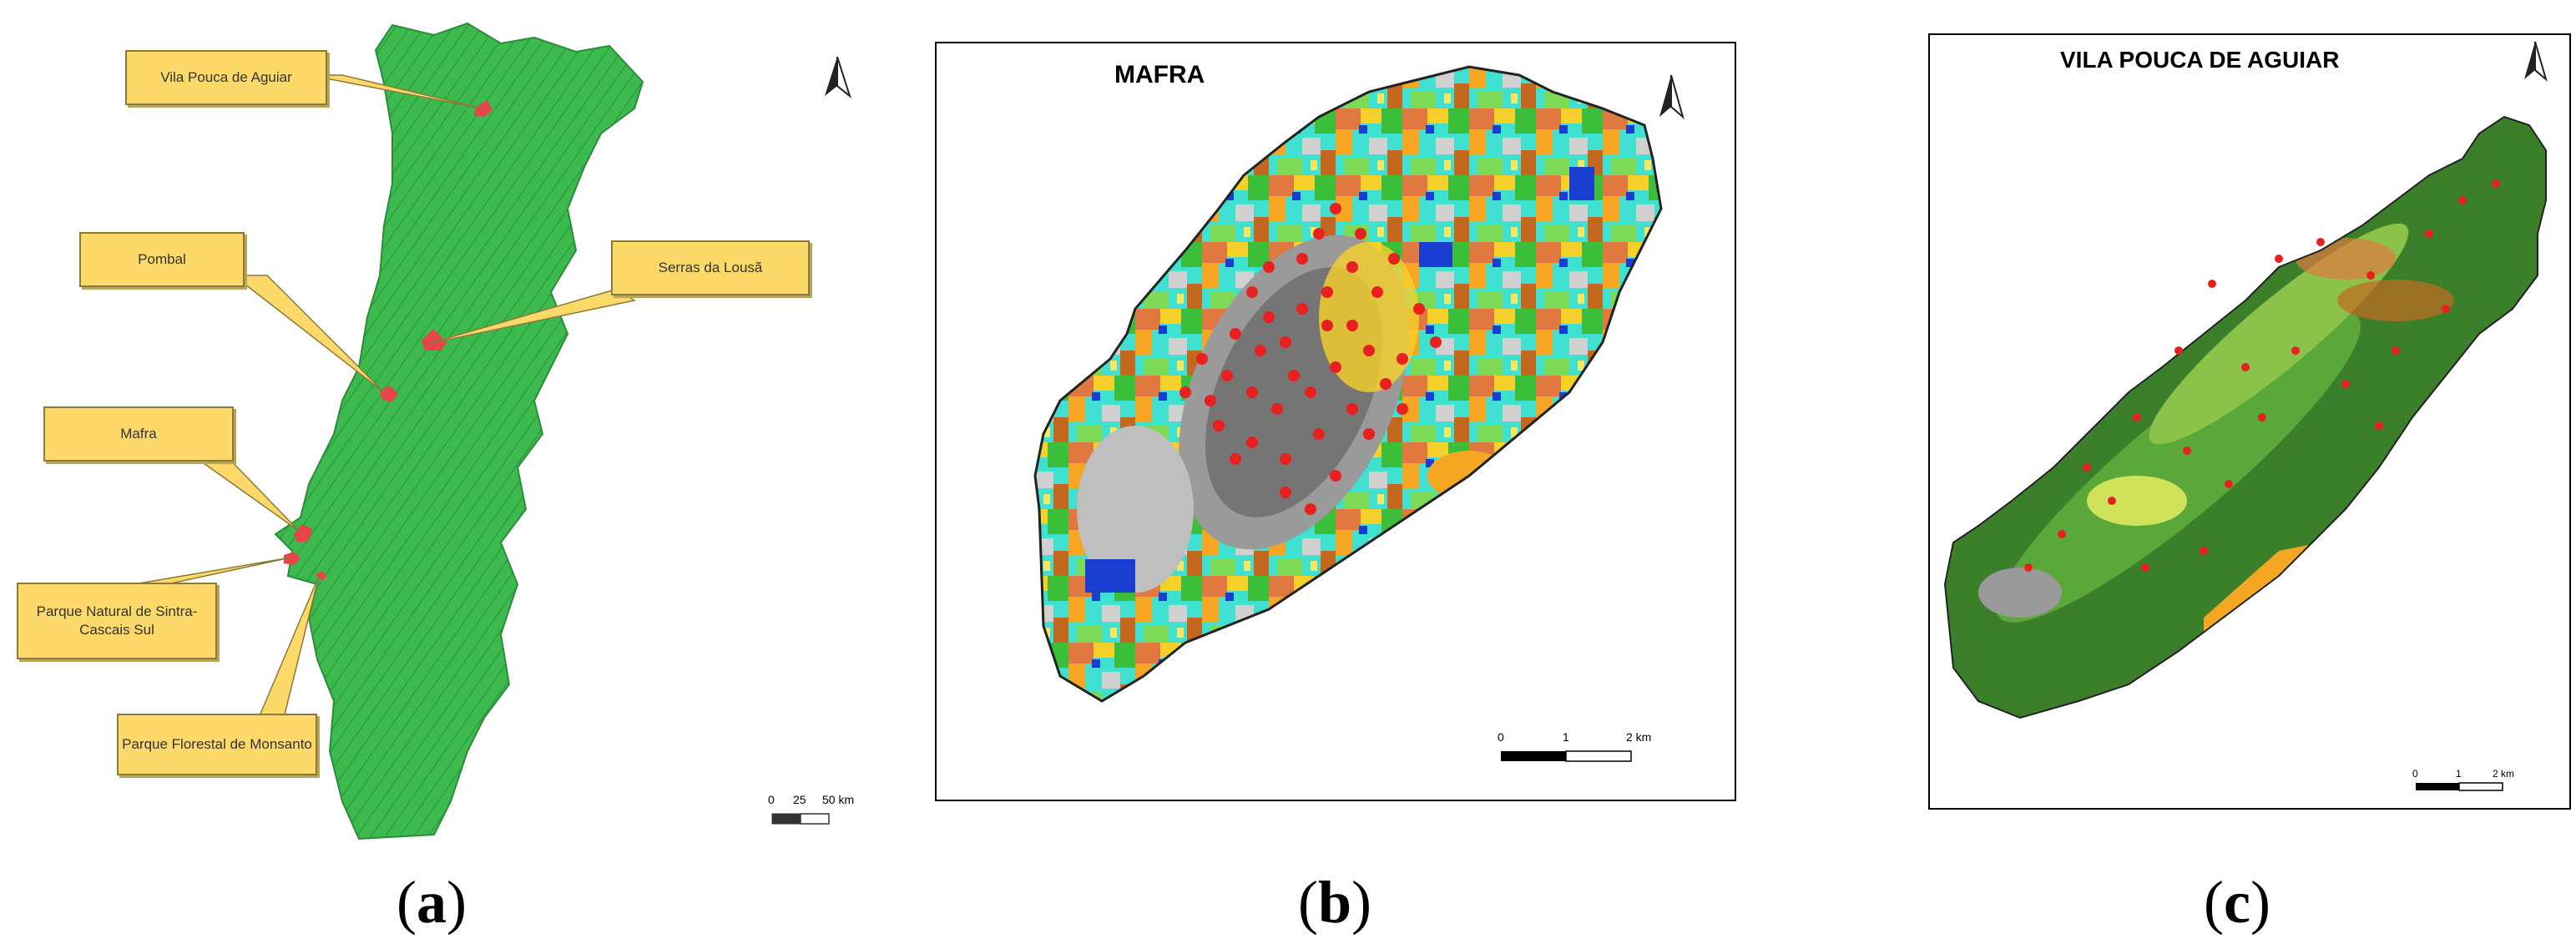  I want to click on caption-a-close: ), so click(456, 903).